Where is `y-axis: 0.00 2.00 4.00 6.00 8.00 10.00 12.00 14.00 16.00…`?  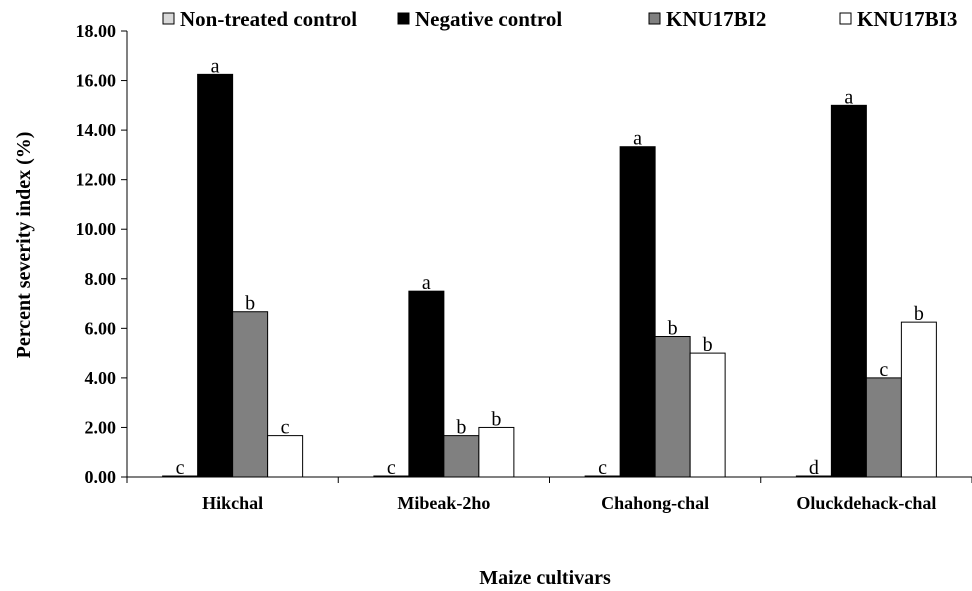
y-axis: 0.00 2.00 4.00 6.00 8.00 10.00 12.00 14.00 16.00… is located at coordinates (102, 254).